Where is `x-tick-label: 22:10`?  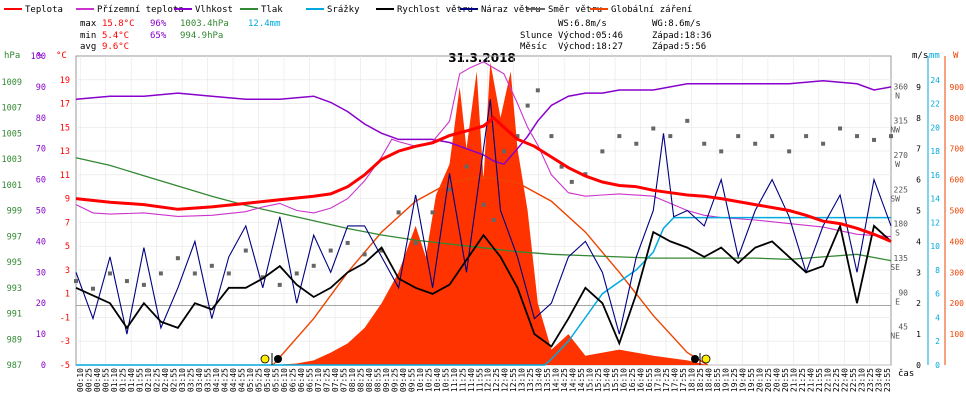
x-tick-label: 22:10 is located at coordinates (827, 380).